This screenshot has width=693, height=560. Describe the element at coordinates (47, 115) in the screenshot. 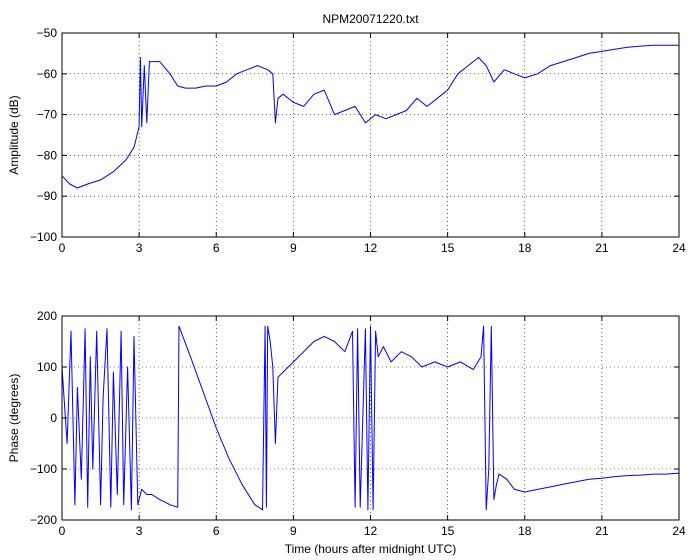

I see `y-tick-label: −70` at that location.